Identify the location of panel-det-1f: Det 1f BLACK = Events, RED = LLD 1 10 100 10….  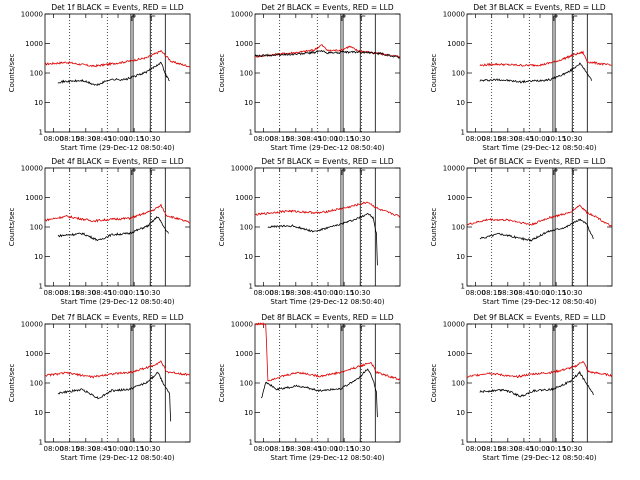
(99, 77).